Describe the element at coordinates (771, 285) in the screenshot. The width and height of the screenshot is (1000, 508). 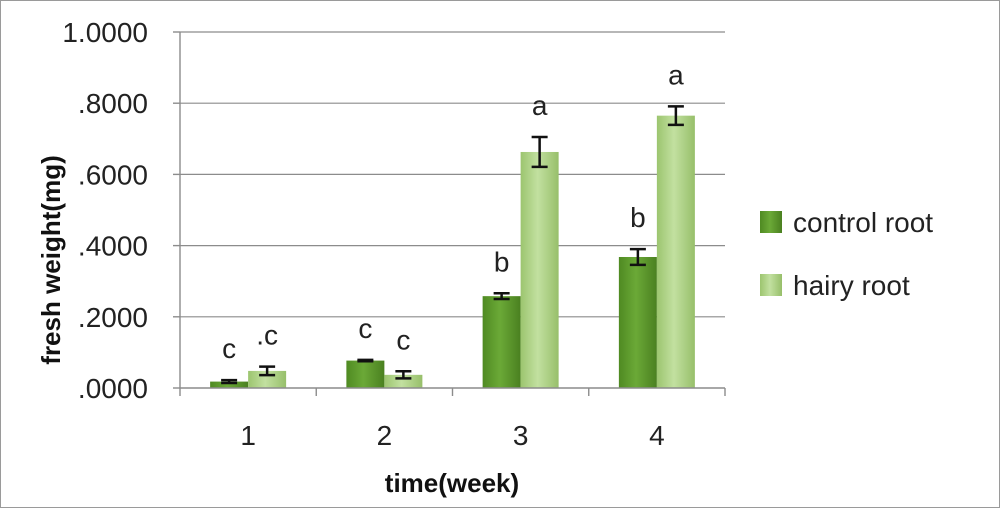
I see `legend-swatch-hairy-root` at that location.